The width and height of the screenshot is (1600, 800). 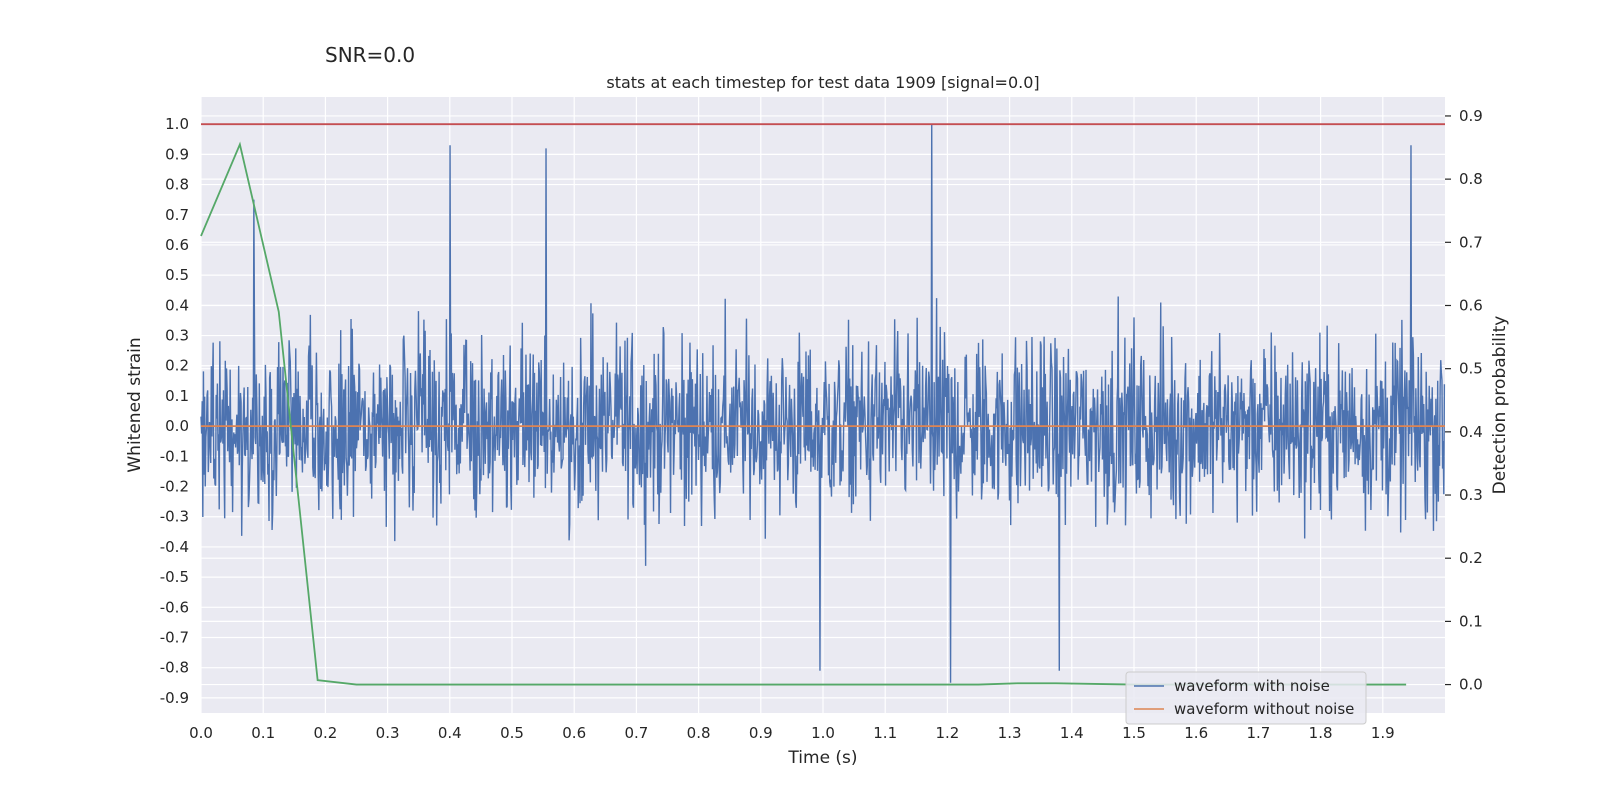 I want to click on figure-suptitle: SNR=0.0, so click(x=370, y=55).